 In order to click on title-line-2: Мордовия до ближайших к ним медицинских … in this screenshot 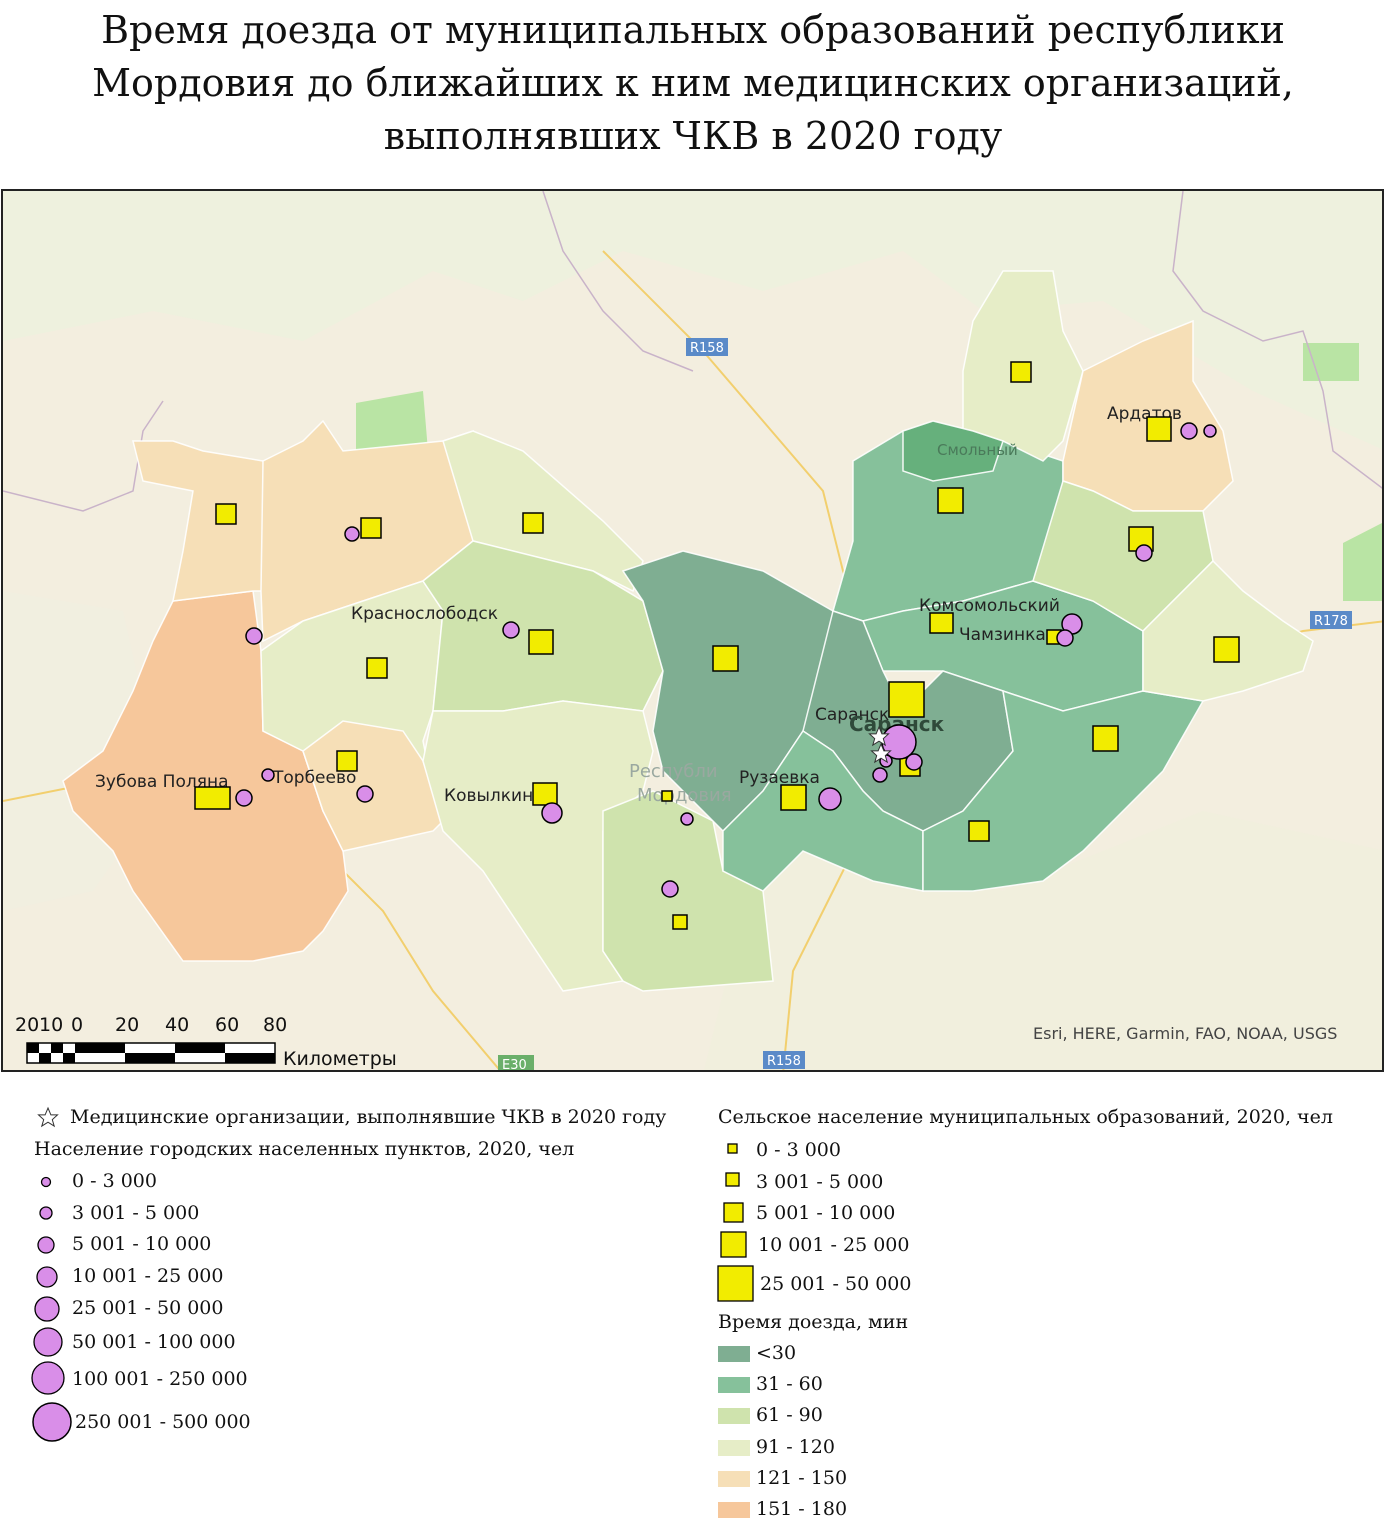, I will do `click(693, 83)`.